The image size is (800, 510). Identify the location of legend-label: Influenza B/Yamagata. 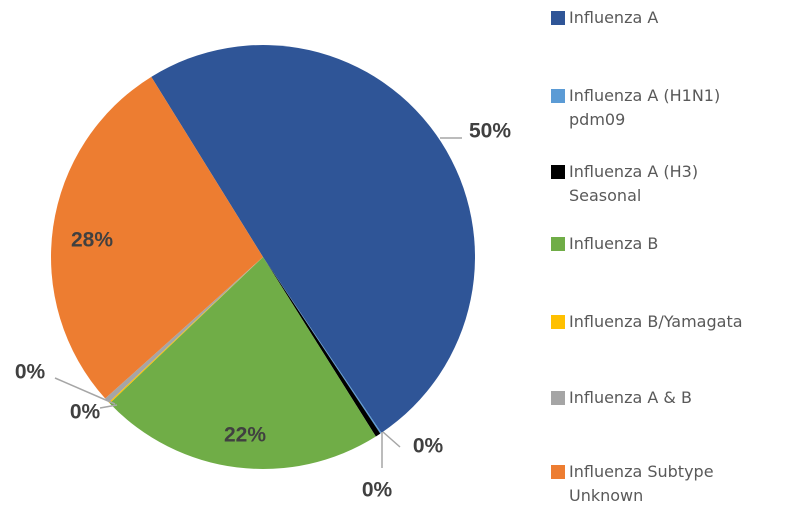
(656, 321).